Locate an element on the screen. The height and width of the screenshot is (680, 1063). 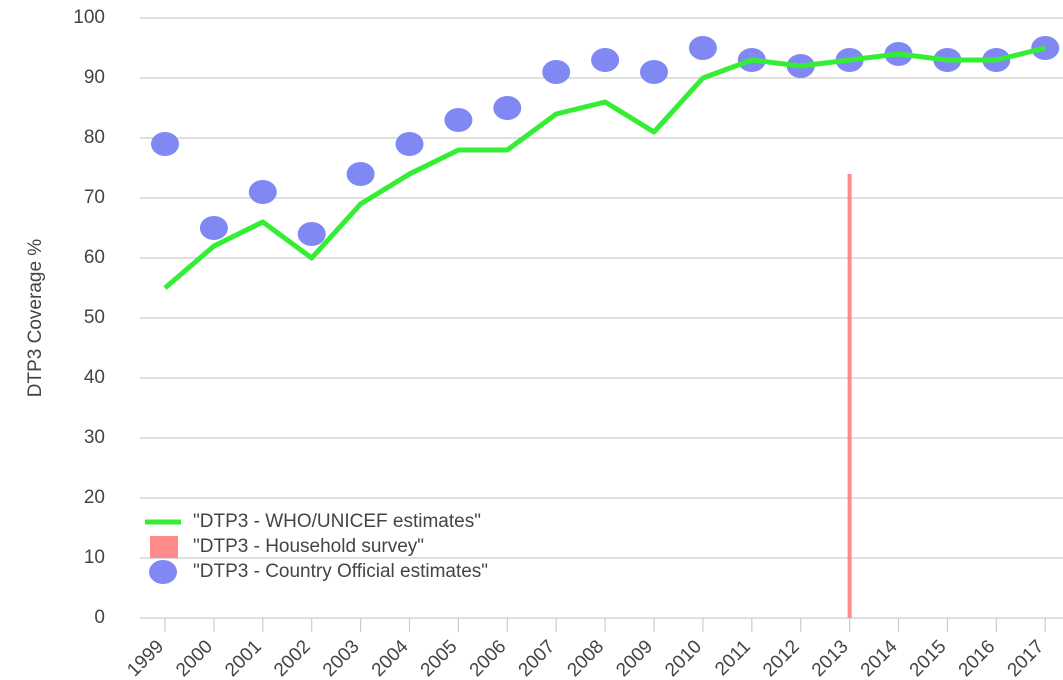
y-tick-label: 80 is located at coordinates (94, 137).